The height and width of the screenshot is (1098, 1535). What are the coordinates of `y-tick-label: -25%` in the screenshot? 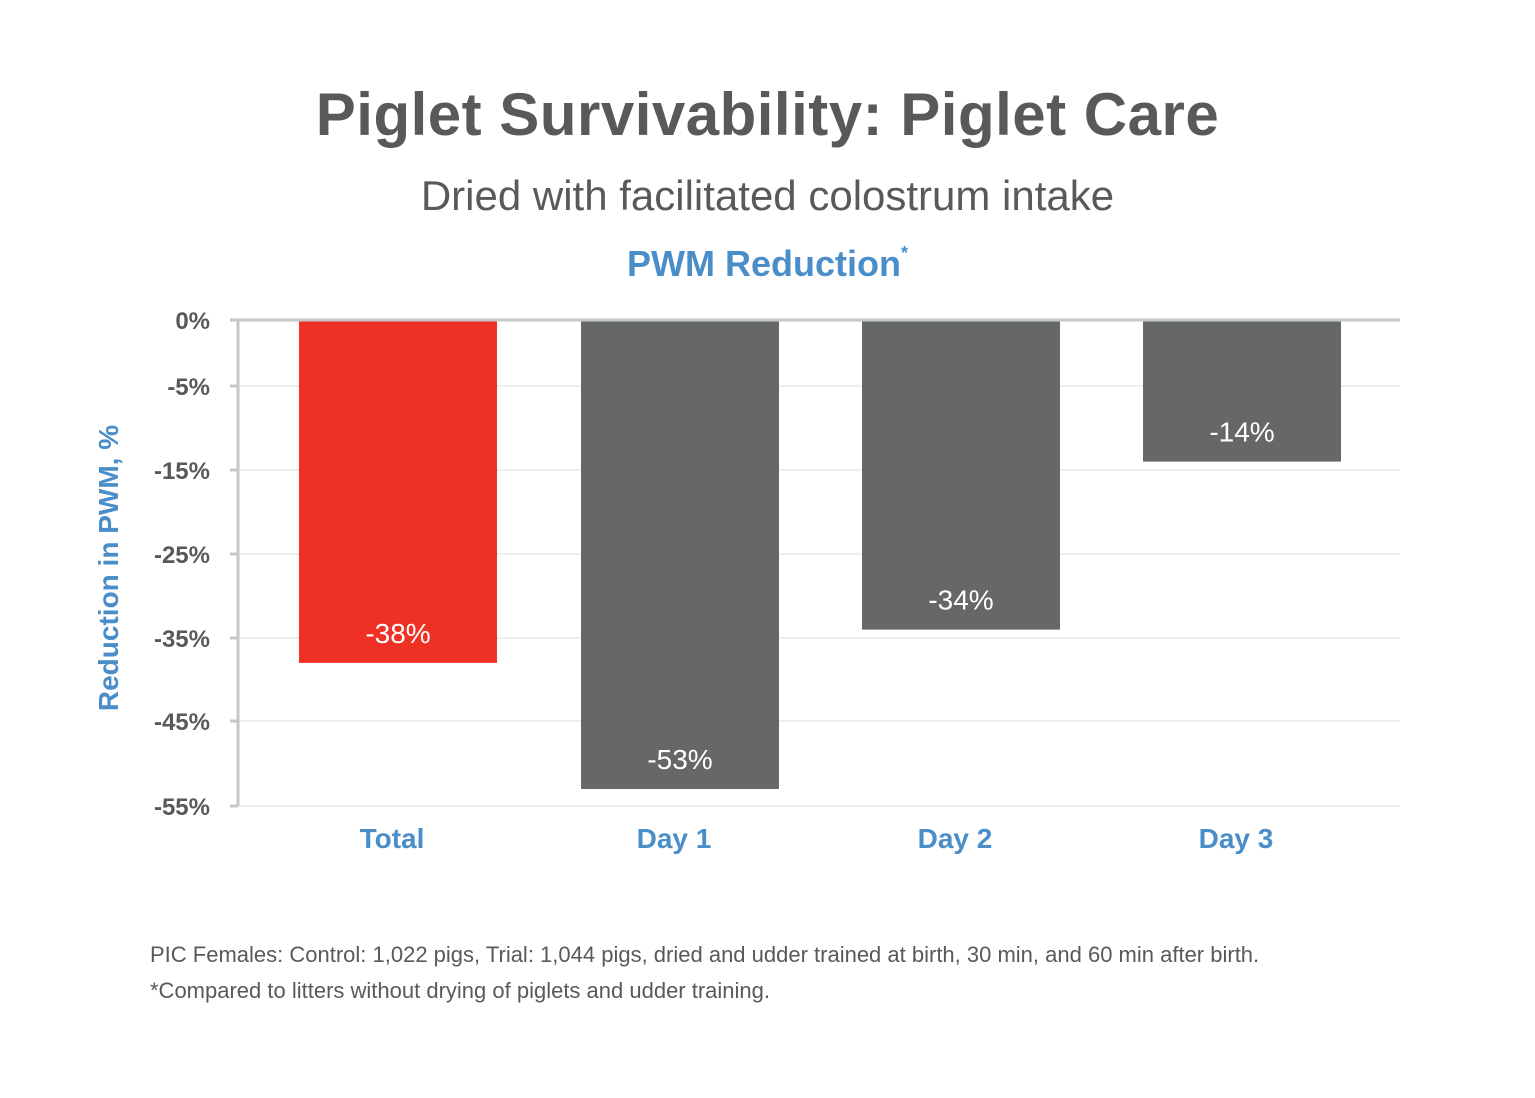 It's located at (182, 555).